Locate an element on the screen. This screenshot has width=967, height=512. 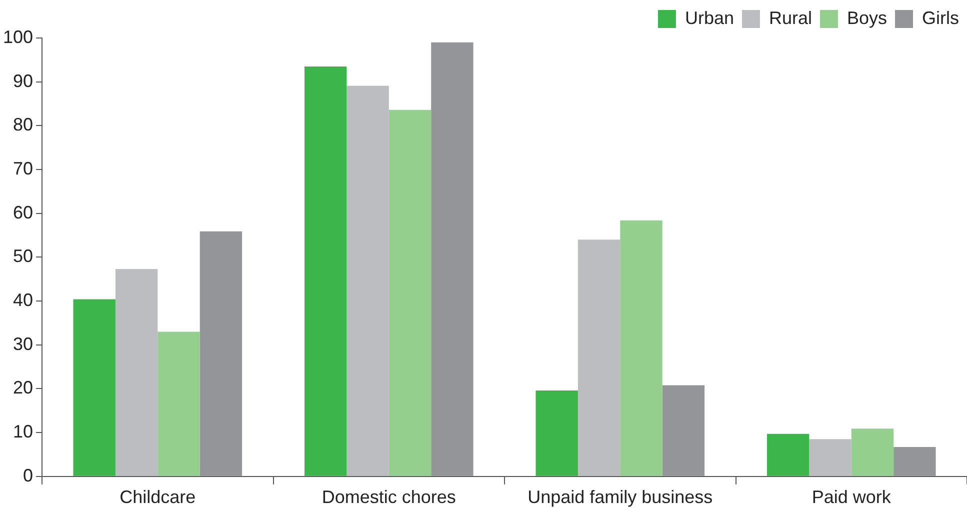
y-tick-label: 10 is located at coordinates (23, 432).